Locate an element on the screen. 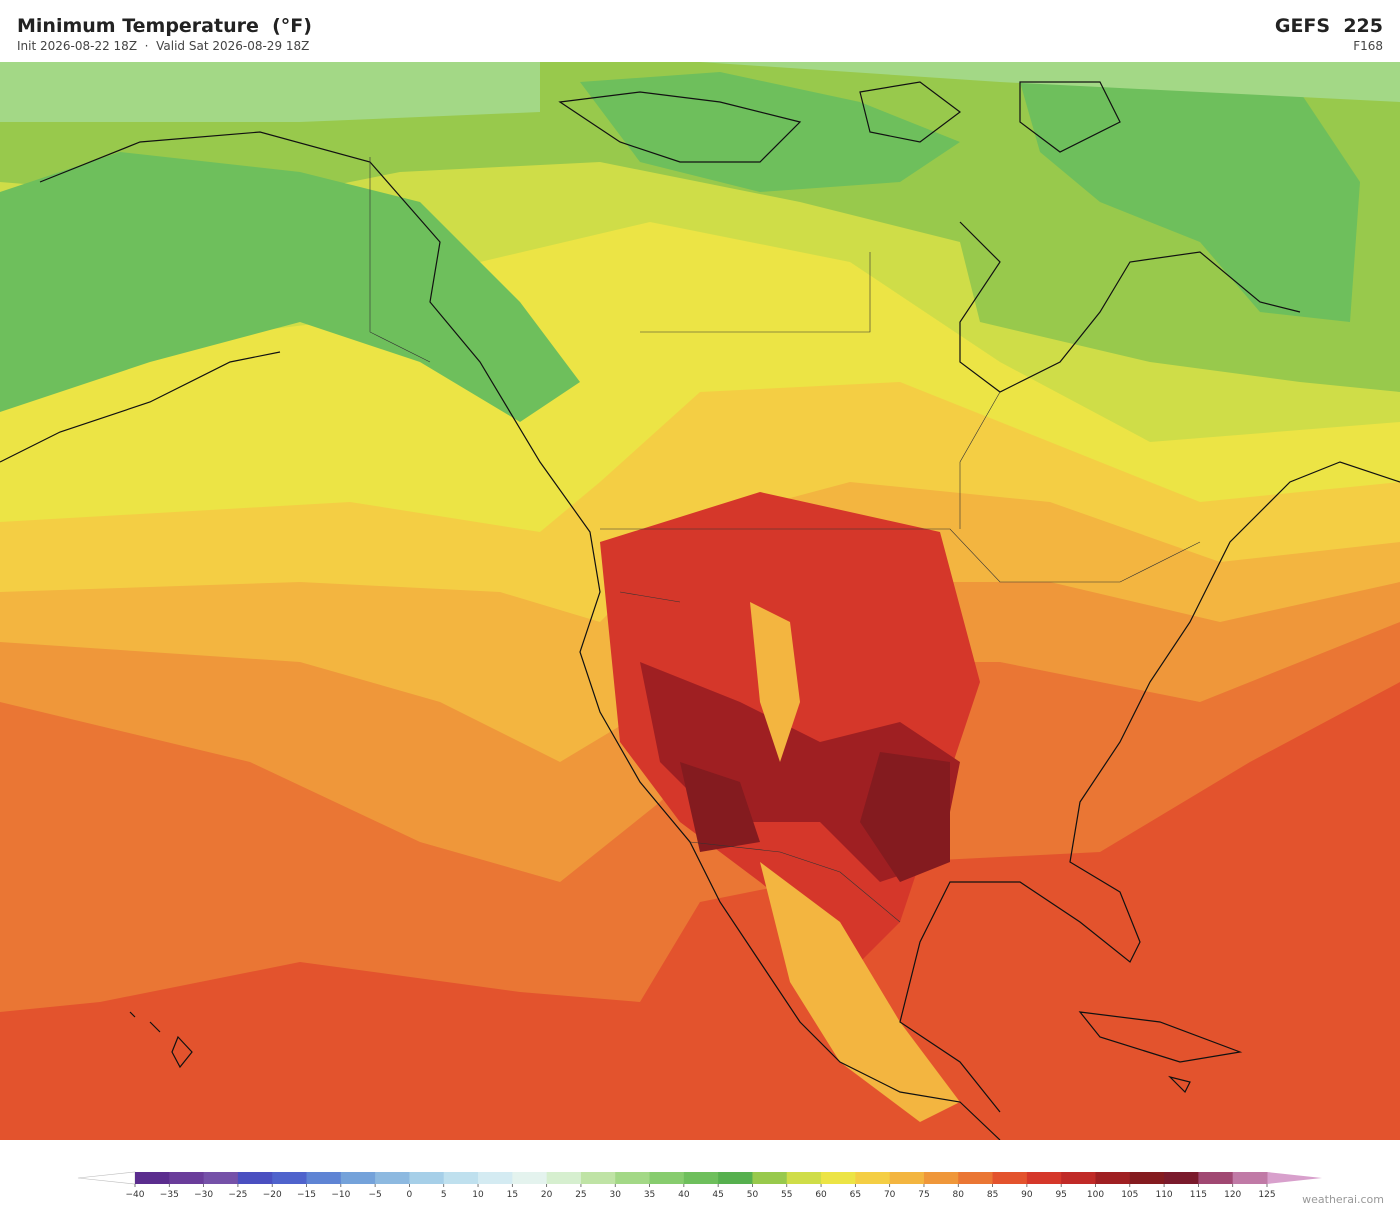 Image resolution: width=1400 pixels, height=1215 pixels. colorbar-under is located at coordinates (106, 1178).